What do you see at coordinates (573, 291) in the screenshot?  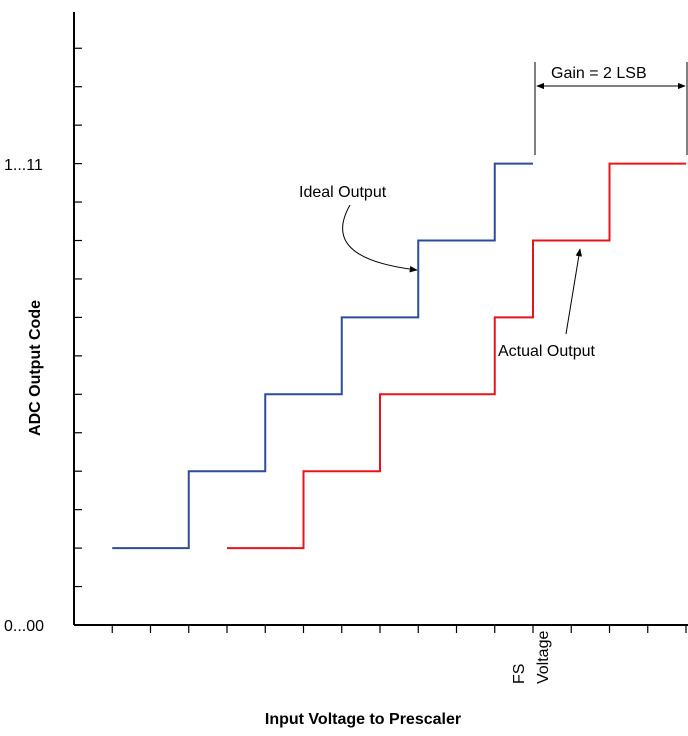 I see `actual-output-arrow` at bounding box center [573, 291].